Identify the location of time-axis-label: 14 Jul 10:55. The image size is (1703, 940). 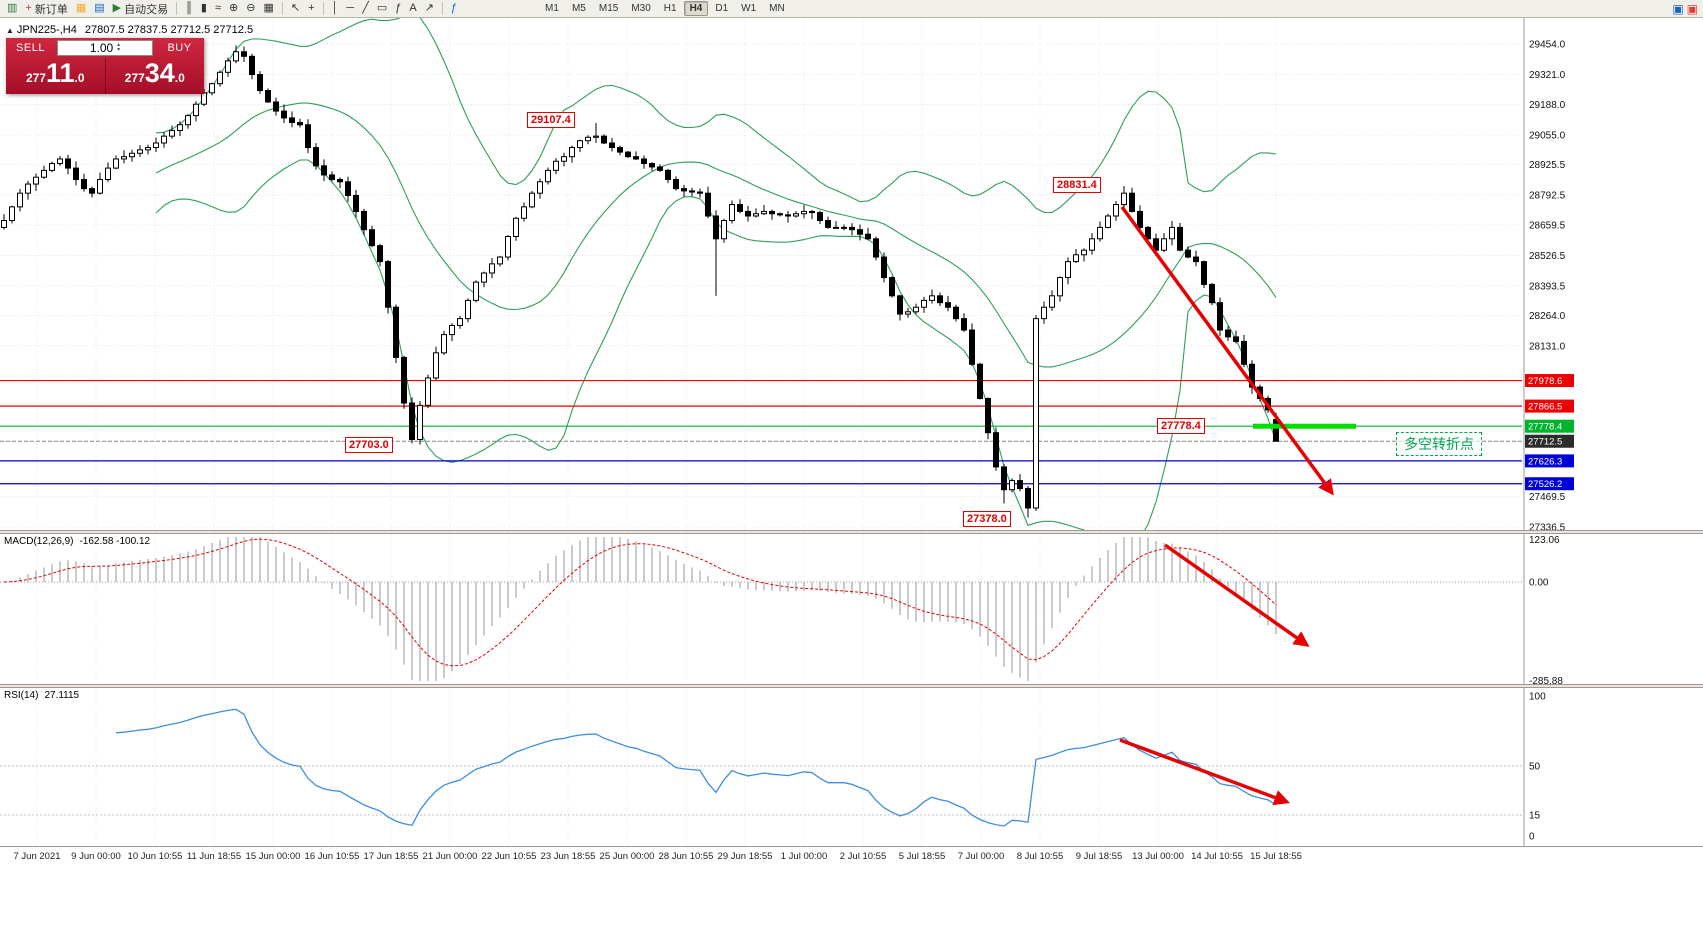
(1217, 856).